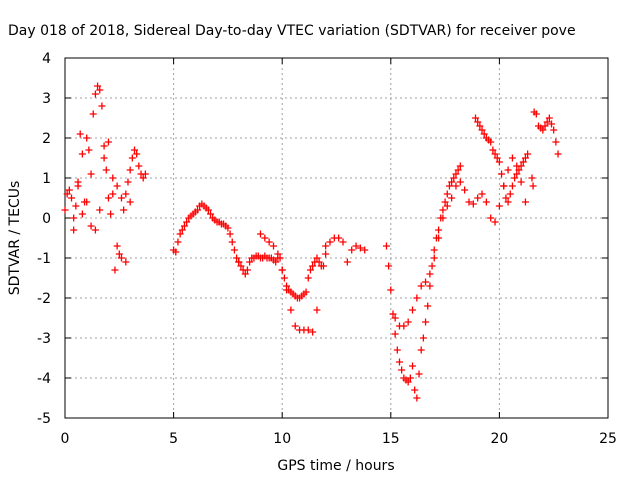 Image resolution: width=640 pixels, height=480 pixels. What do you see at coordinates (391, 439) in the screenshot?
I see `x-tick-label: 15` at bounding box center [391, 439].